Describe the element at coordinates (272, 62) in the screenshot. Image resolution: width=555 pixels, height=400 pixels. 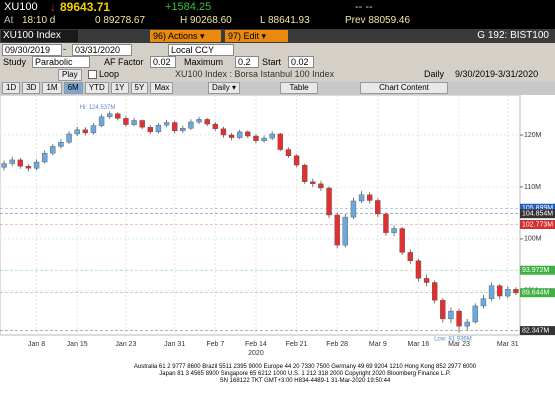
I see `start-label: Start` at that location.